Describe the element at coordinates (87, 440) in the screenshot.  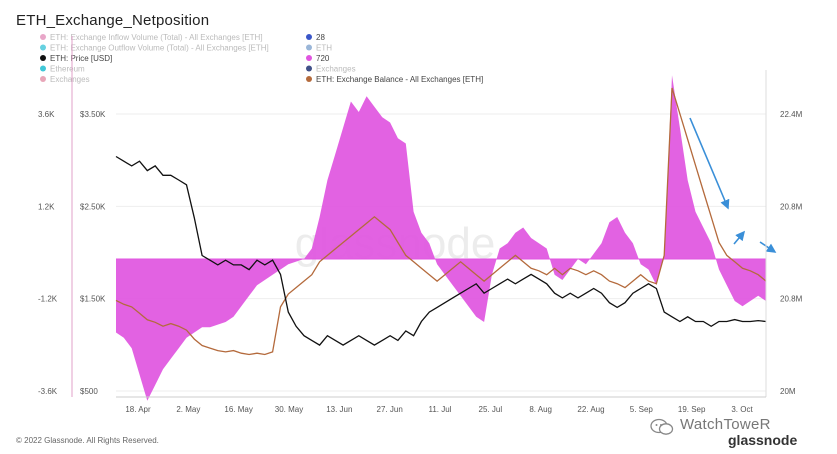
I see `copyright-footer: © 2022 Glassnode. All Rights Reserved.` at that location.